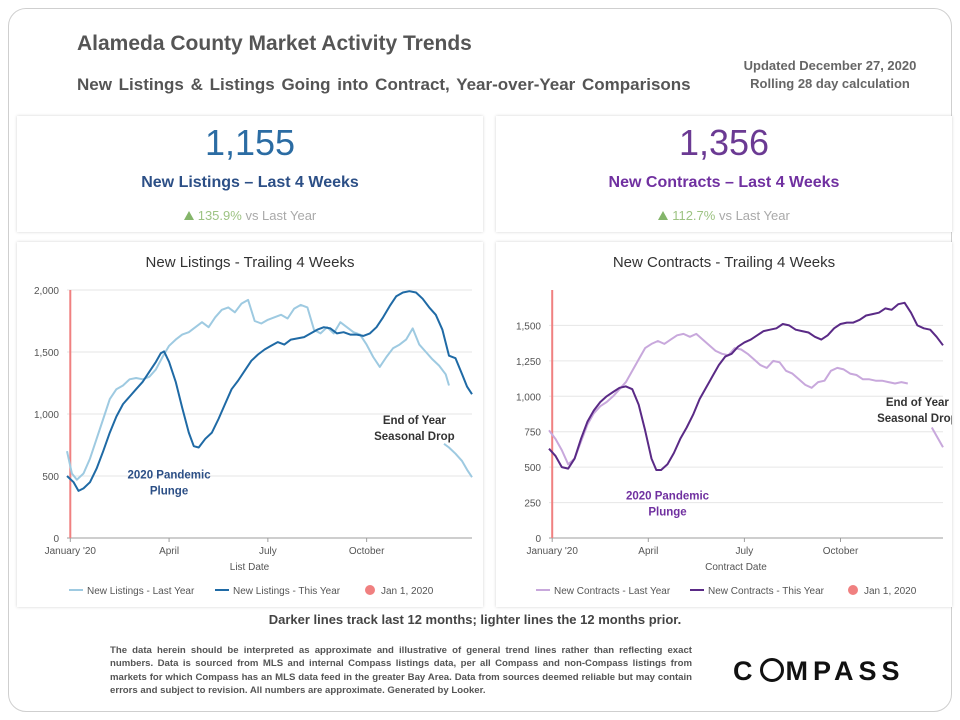 The image size is (960, 720). I want to click on x-axis-label: Contract Date, so click(736, 567).